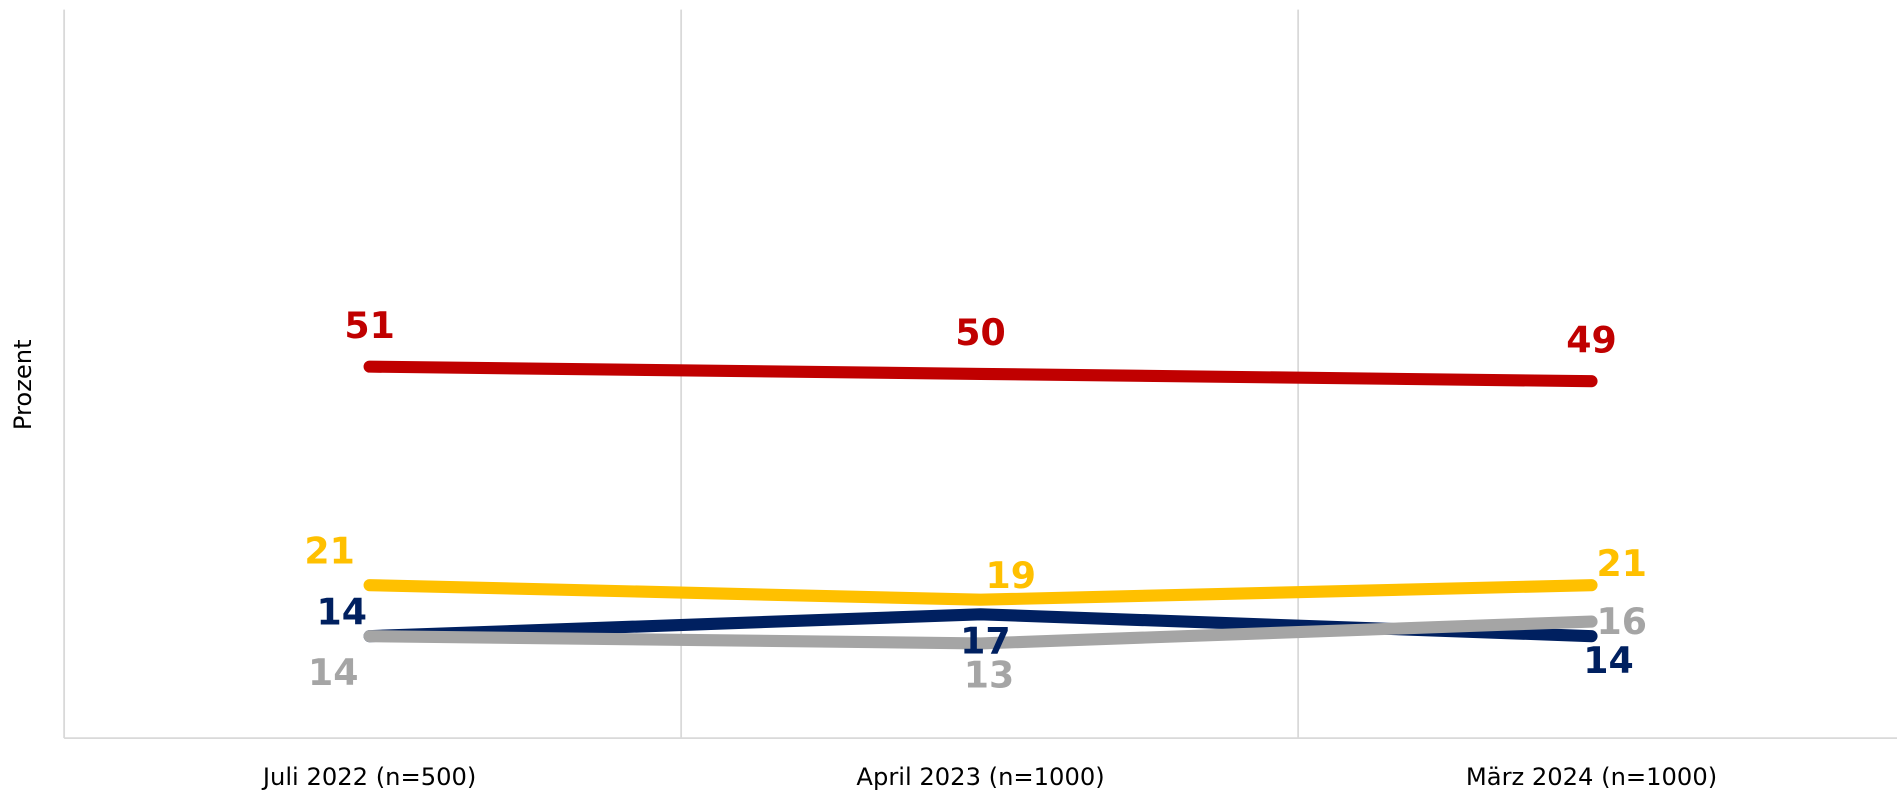  What do you see at coordinates (368, 777) in the screenshot?
I see `x-tick-label: Juli 2022 (n=500)` at bounding box center [368, 777].